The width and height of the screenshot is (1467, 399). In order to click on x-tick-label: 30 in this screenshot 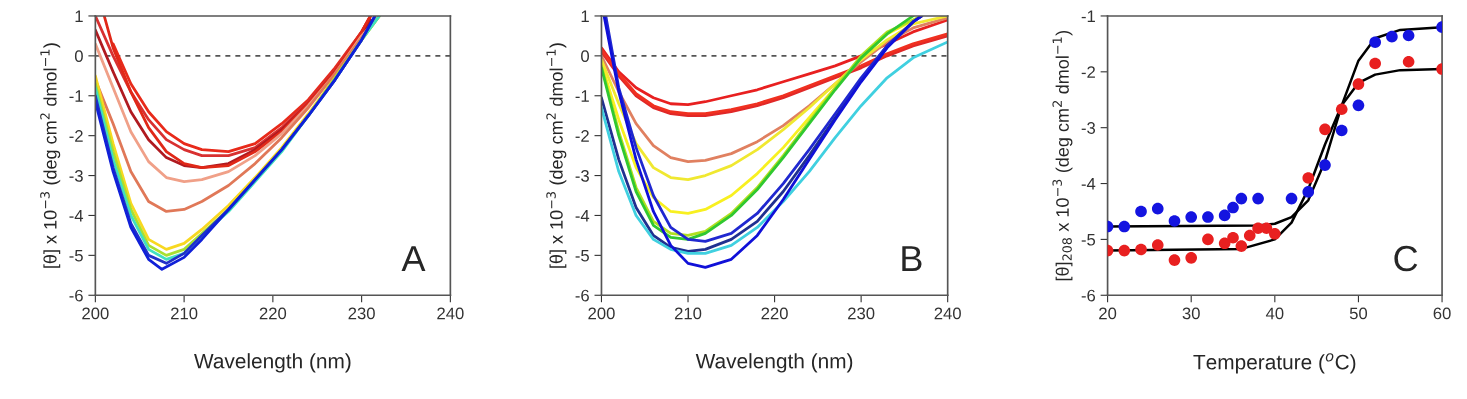, I will do `click(1191, 313)`.